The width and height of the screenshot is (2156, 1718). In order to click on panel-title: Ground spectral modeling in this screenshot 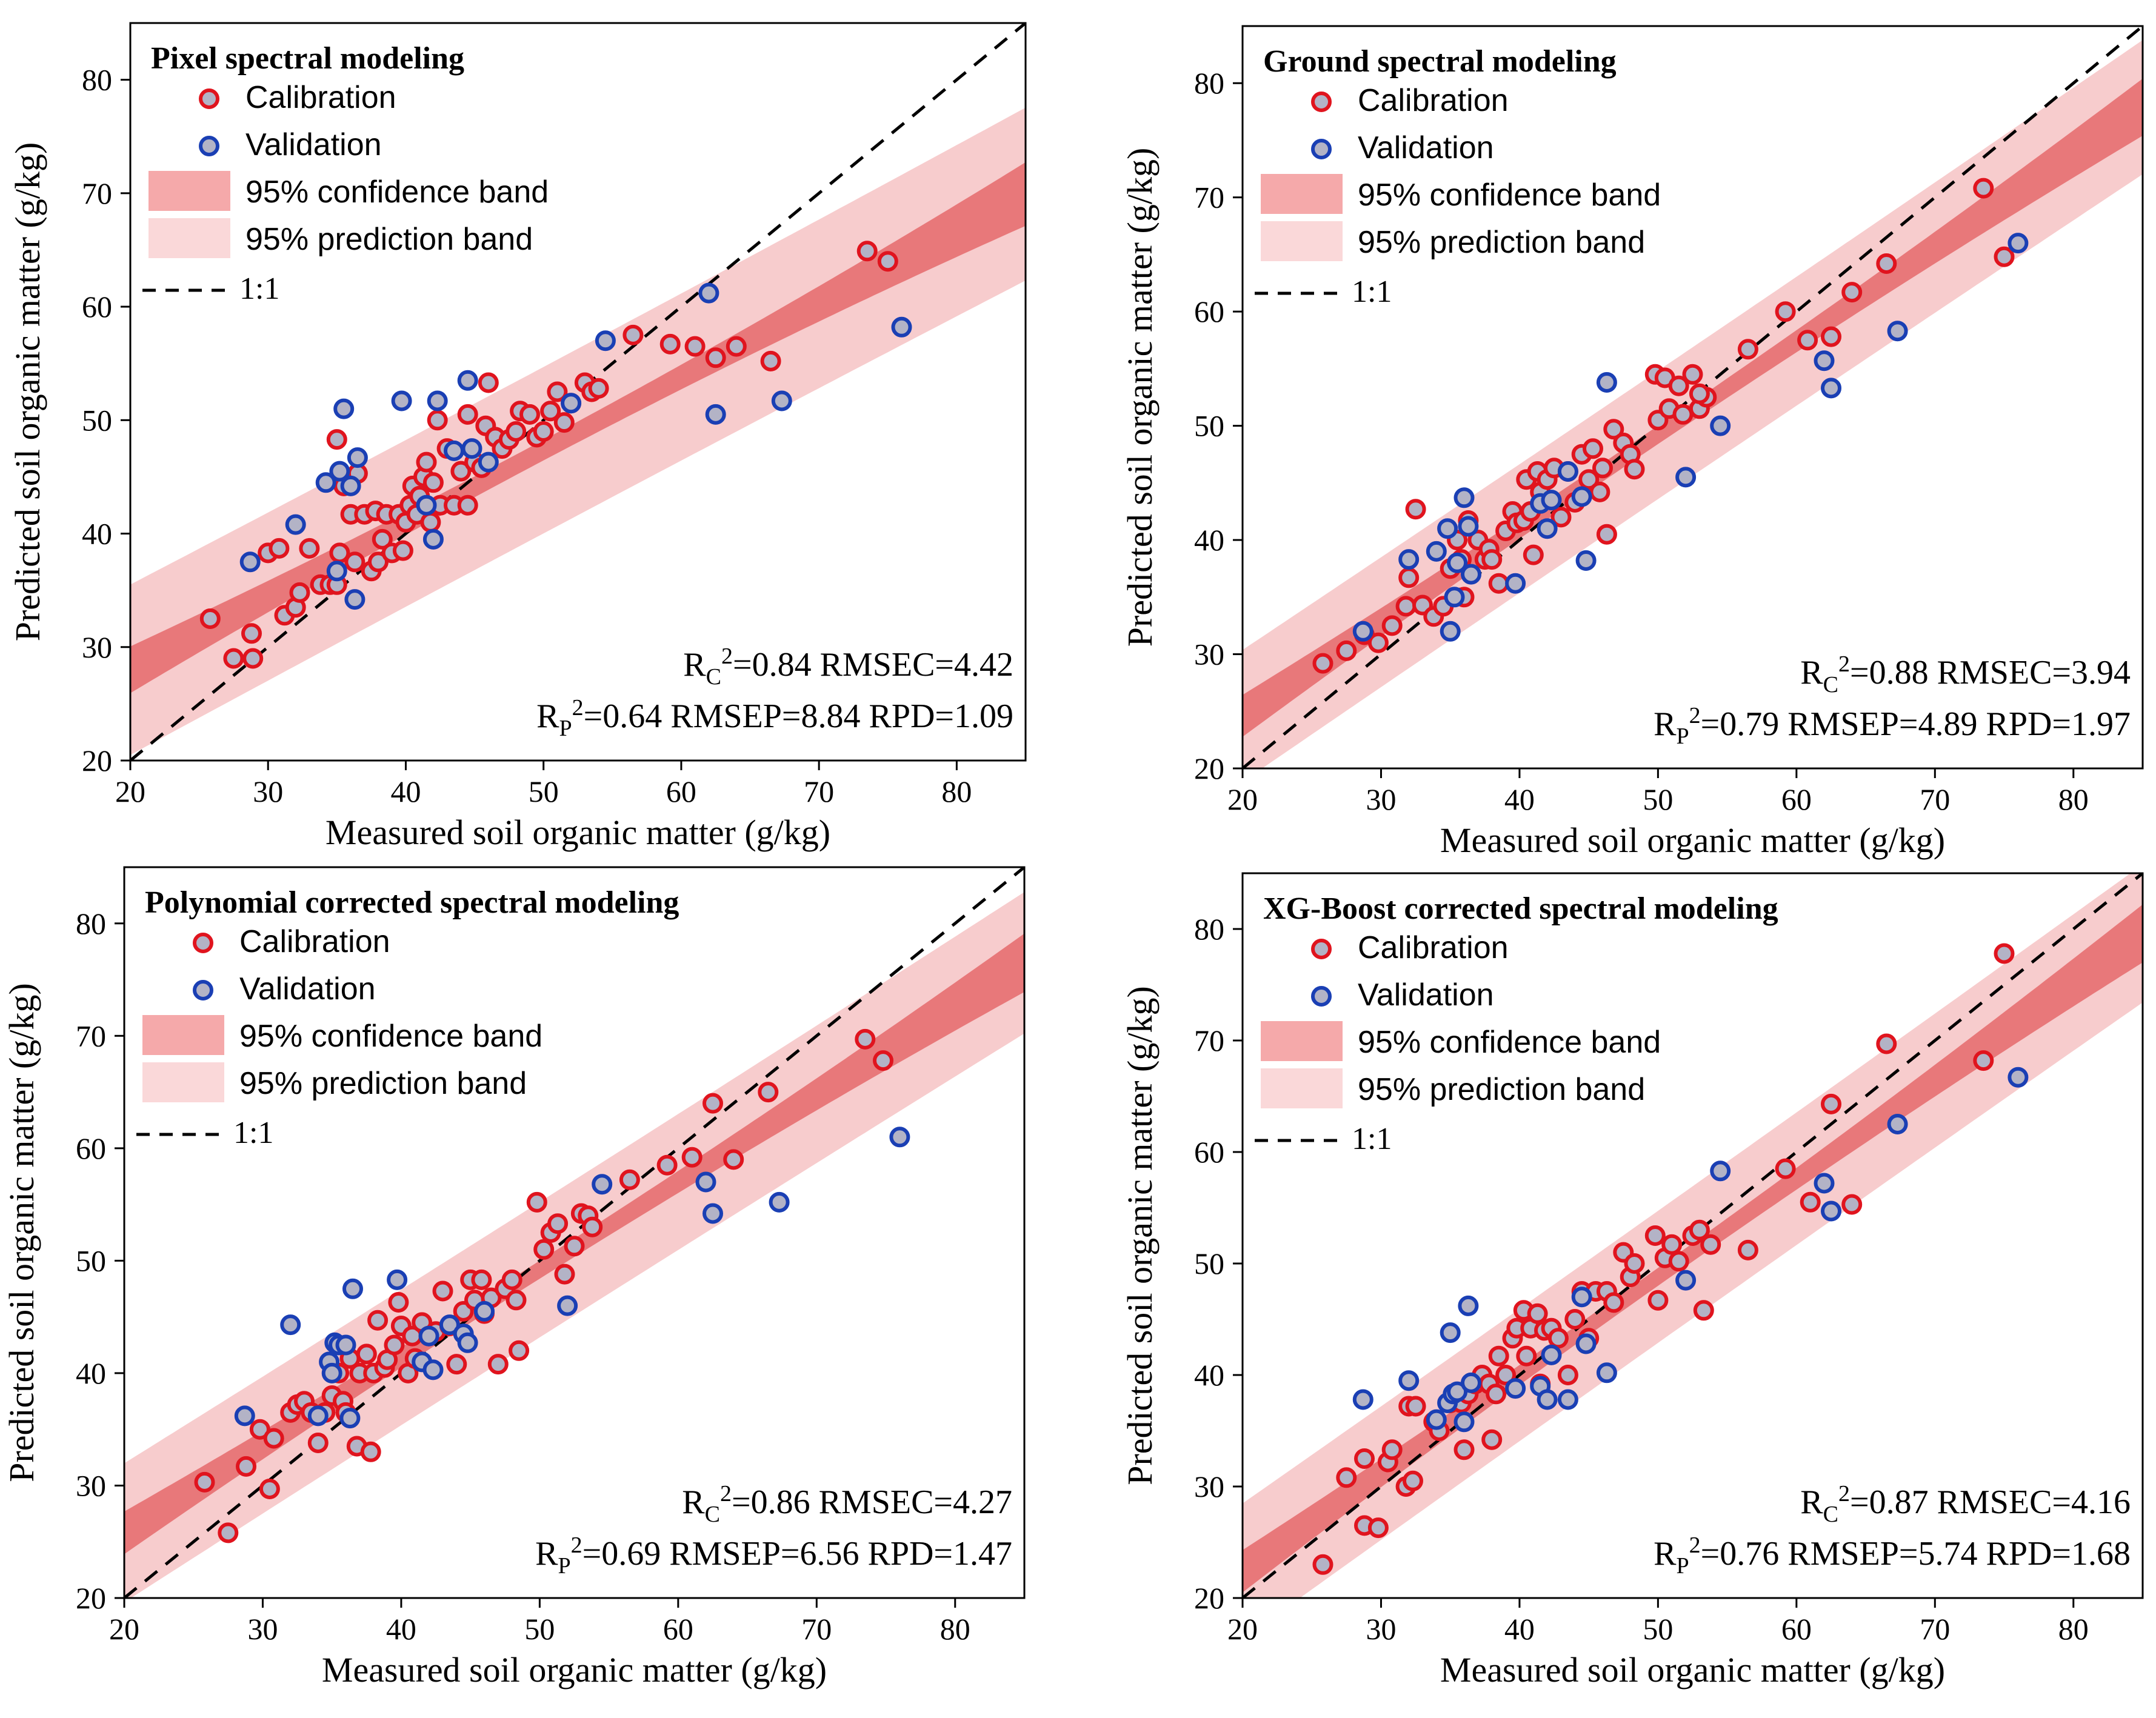, I will do `click(1440, 62)`.